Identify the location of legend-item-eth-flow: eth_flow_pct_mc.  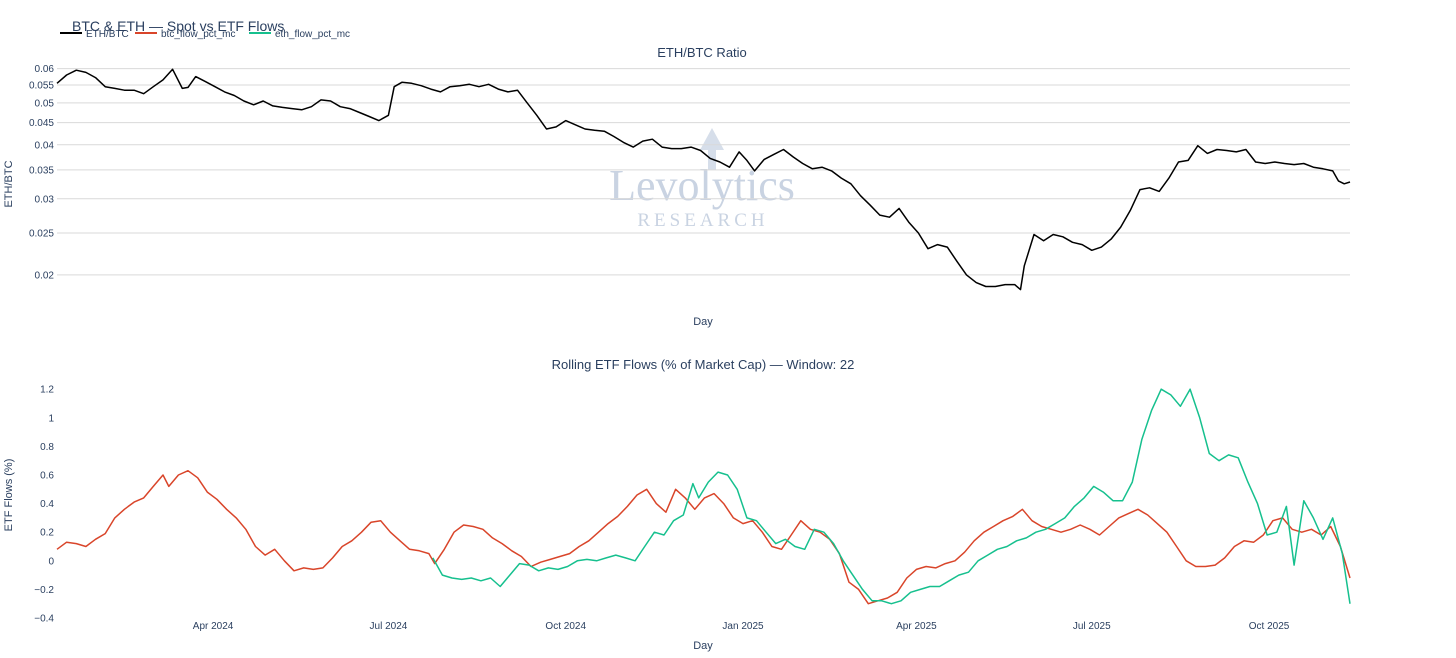
(299, 34).